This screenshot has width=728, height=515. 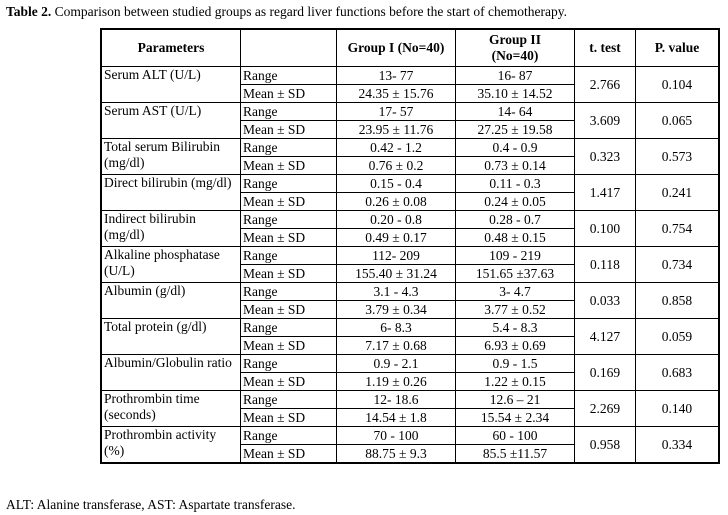 I want to click on parameter-cell: Total serum Bilirubin (mg/dl), so click(x=170, y=156).